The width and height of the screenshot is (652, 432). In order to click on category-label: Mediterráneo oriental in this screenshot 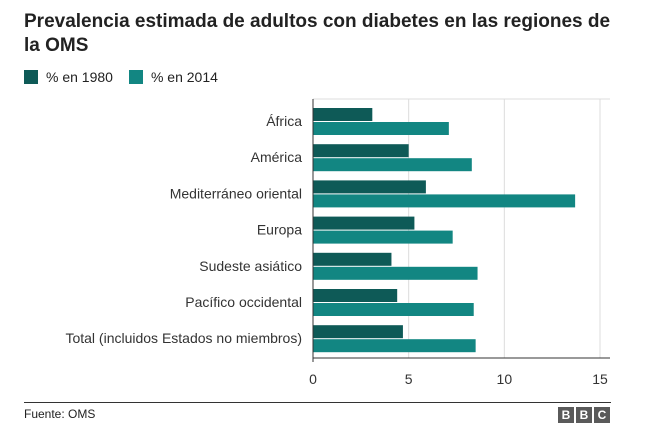, I will do `click(236, 193)`.